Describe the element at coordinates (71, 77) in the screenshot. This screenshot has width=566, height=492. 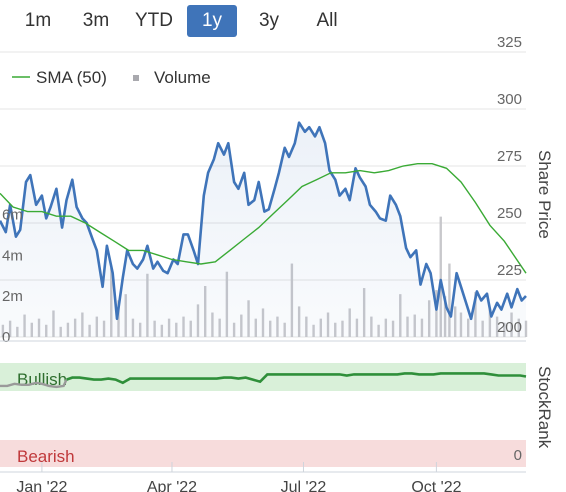
I see `sma-legend-label: SMA (50)` at that location.